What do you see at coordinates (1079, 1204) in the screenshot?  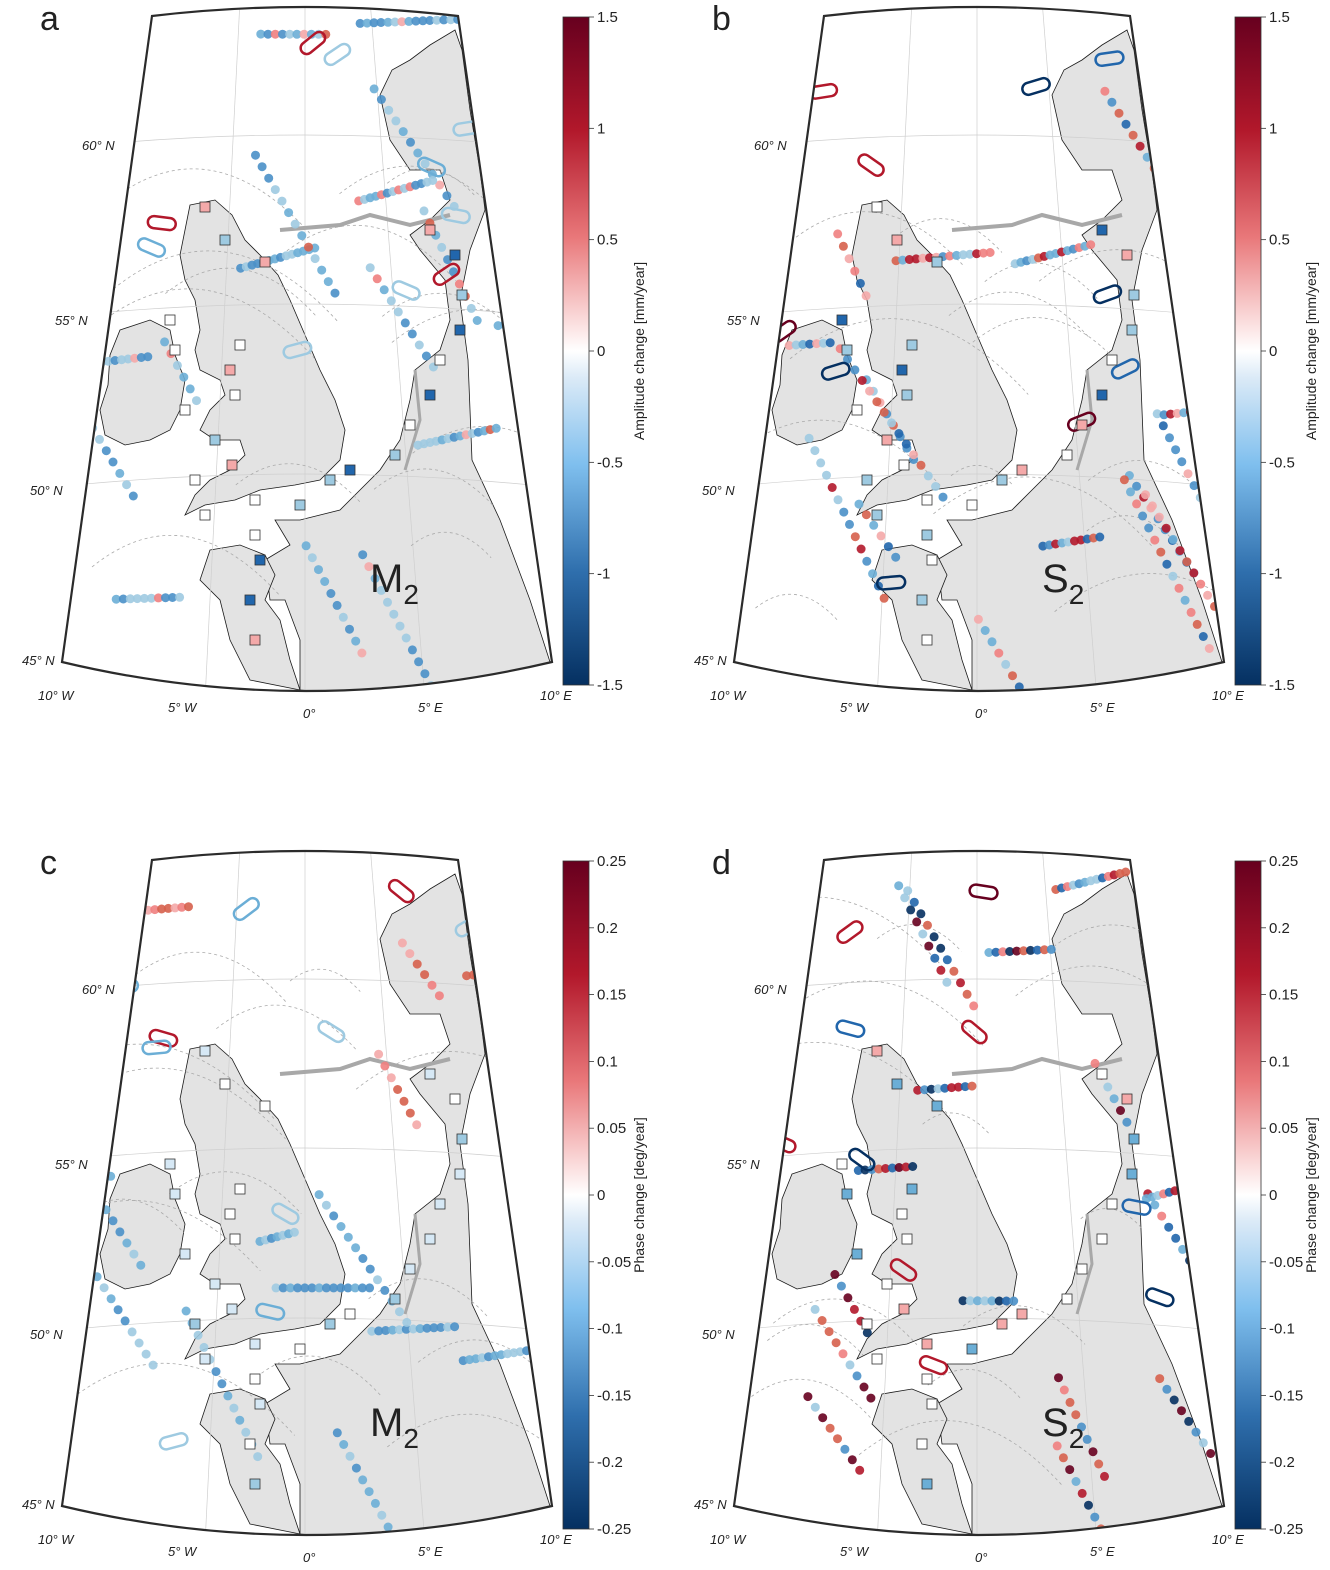 I see `land-continent` at bounding box center [1079, 1204].